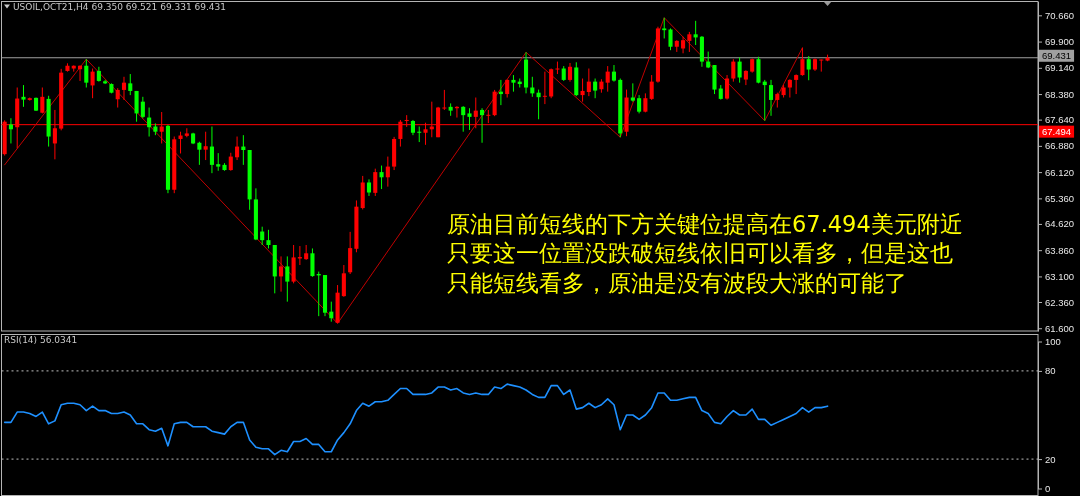 The width and height of the screenshot is (1080, 496). Describe the element at coordinates (1060, 172) in the screenshot. I see `y-tick-label: 66.120` at that location.